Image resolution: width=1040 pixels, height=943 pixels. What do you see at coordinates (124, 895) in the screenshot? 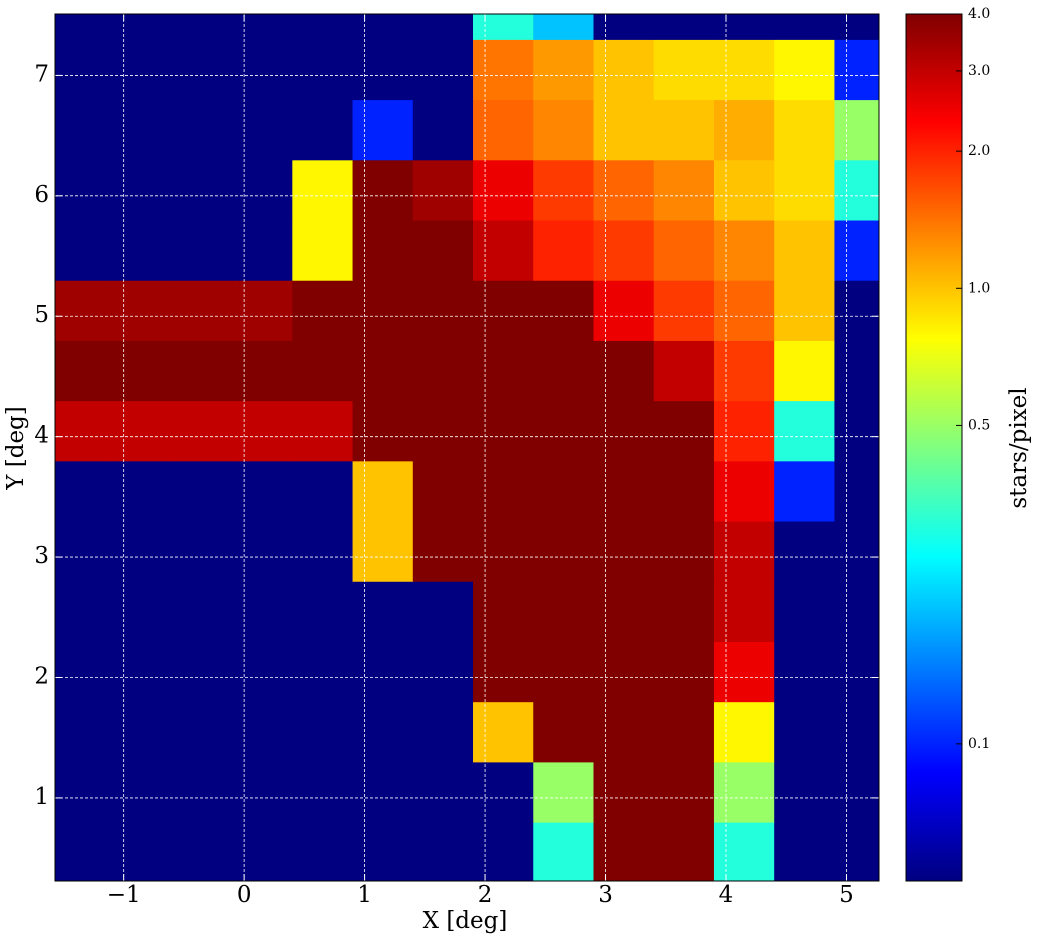
I see `x-tick-label: −1` at bounding box center [124, 895].